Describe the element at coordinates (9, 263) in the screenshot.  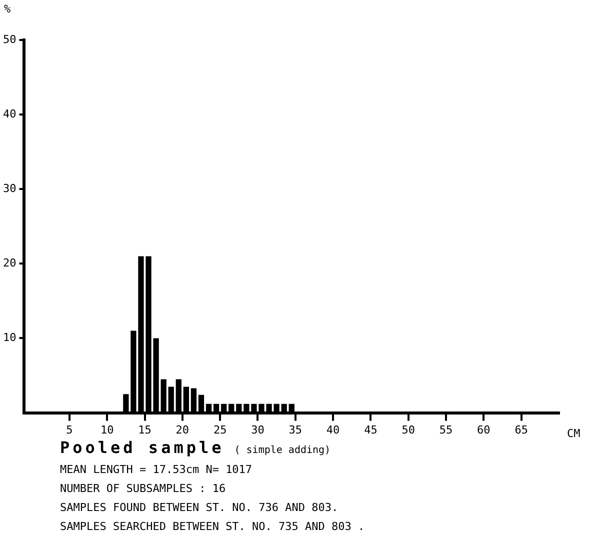
I see `y-tick-label: 20` at that location.